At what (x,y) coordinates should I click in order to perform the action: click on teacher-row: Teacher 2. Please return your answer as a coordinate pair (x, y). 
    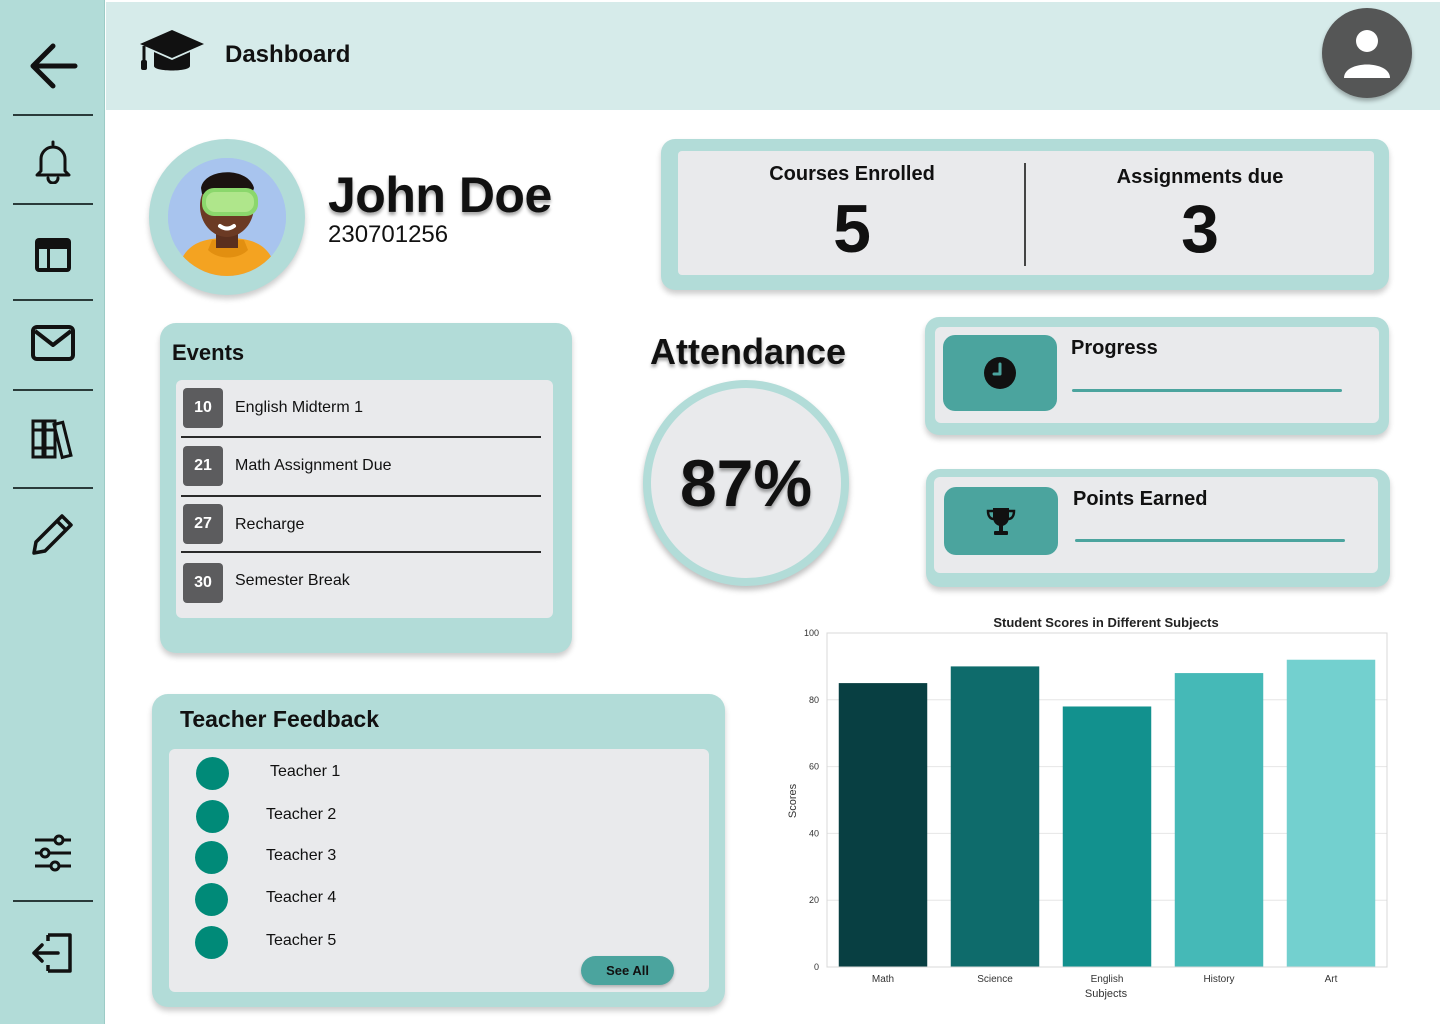
    Looking at the image, I should click on (369, 816).